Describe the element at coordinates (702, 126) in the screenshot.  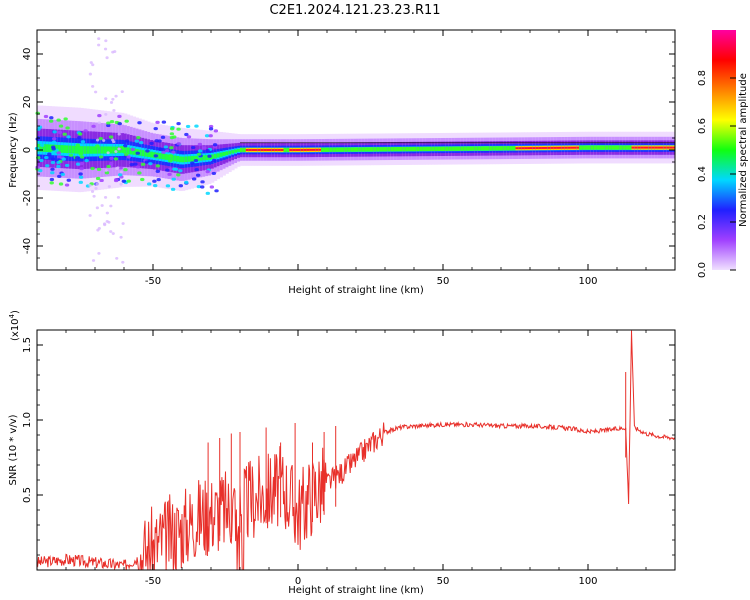
I see `colorbar-tick-label: 0.6` at that location.